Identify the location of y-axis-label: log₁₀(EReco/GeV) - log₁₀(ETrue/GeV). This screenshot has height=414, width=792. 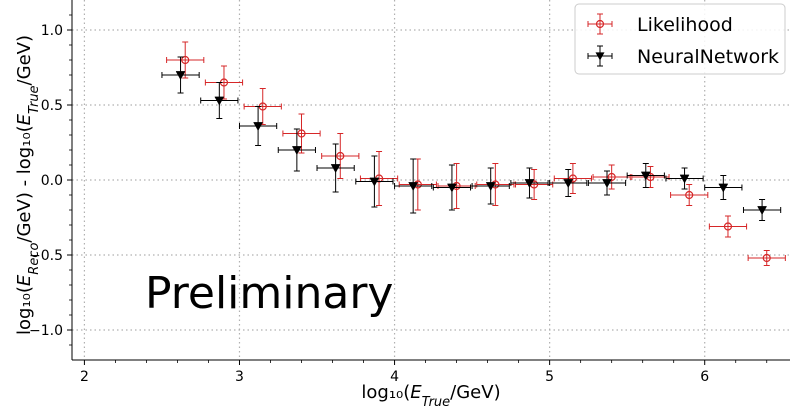
(28, 185).